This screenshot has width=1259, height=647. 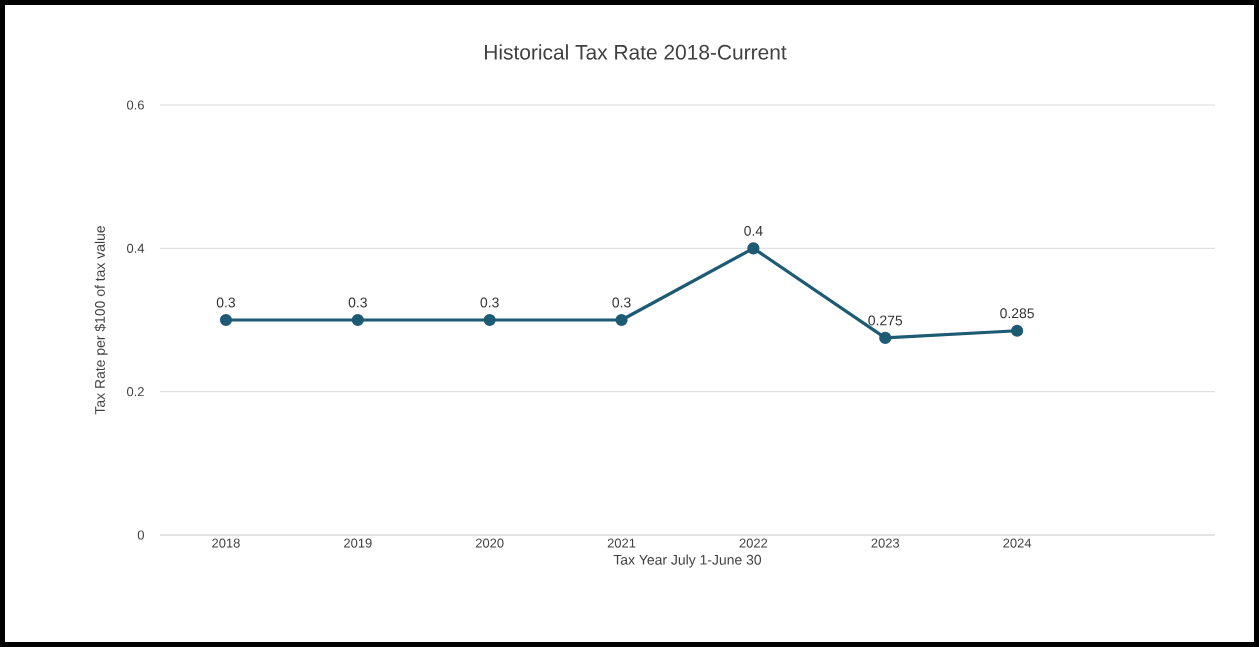 I want to click on x-axis-title: Tax Year July 1-June 30, so click(x=687, y=561).